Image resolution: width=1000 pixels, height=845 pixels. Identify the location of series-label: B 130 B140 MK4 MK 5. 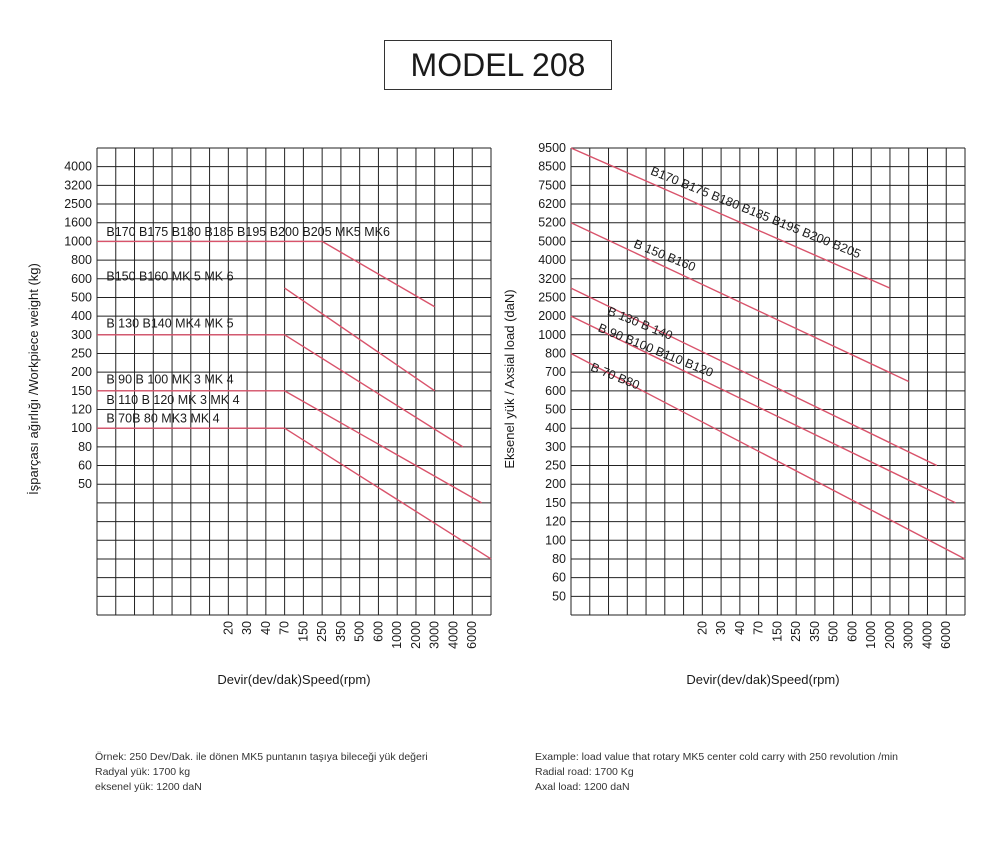
(169, 323).